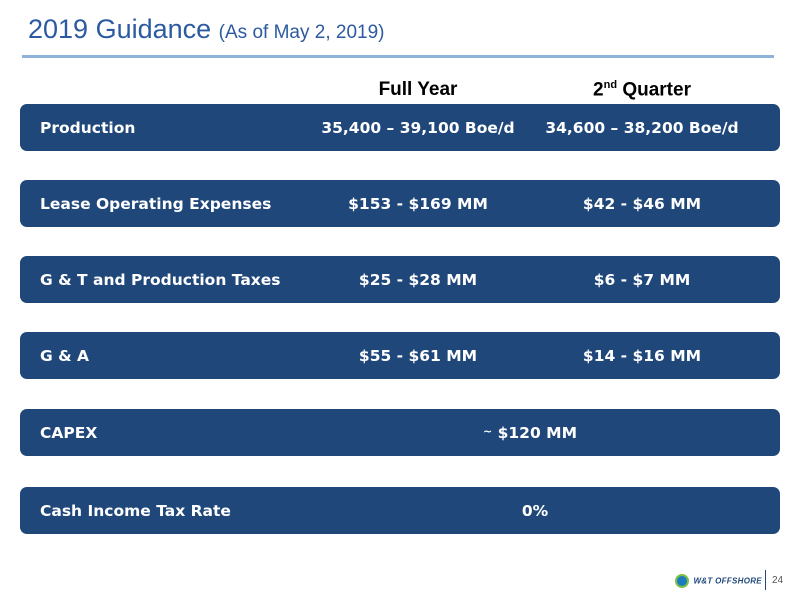 This screenshot has height=600, width=800. What do you see at coordinates (535, 511) in the screenshot?
I see `combined-value: 0%` at bounding box center [535, 511].